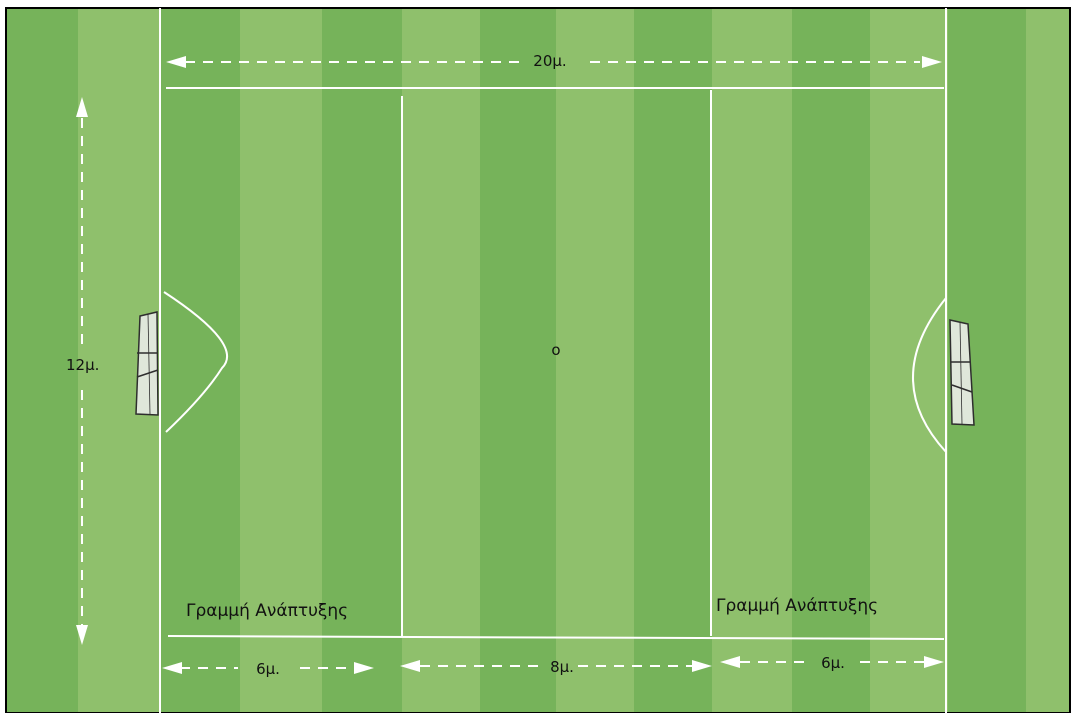 Image resolution: width=1073 pixels, height=717 pixels. I want to click on left-arrow-top-head, so click(82, 107).